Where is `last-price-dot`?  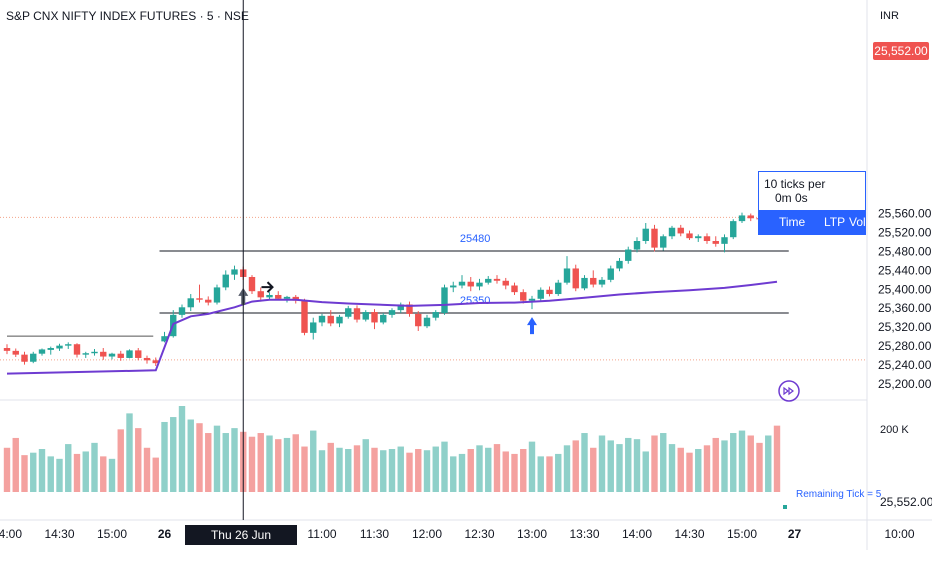 last-price-dot is located at coordinates (785, 507).